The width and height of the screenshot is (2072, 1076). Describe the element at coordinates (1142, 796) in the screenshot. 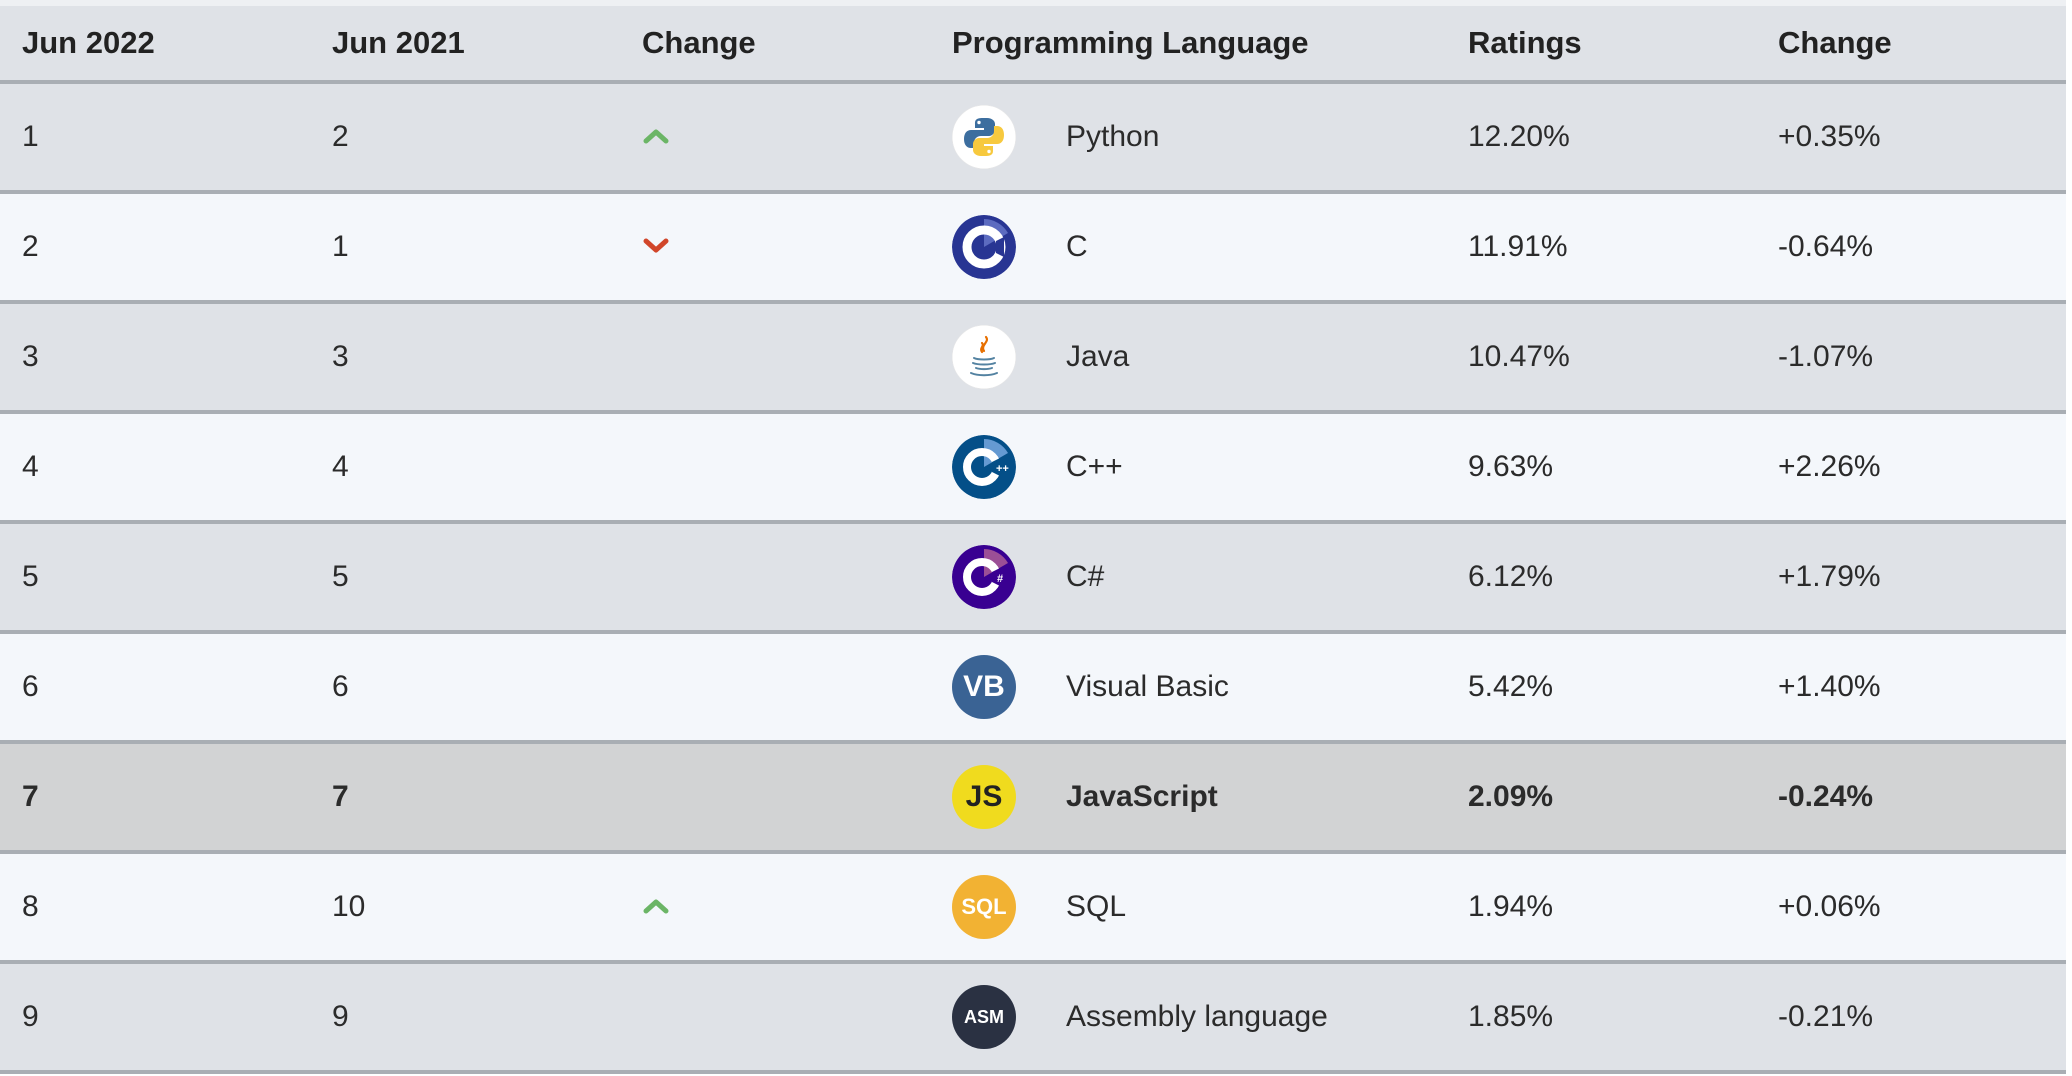

I see `language-name: JavaScript` at that location.